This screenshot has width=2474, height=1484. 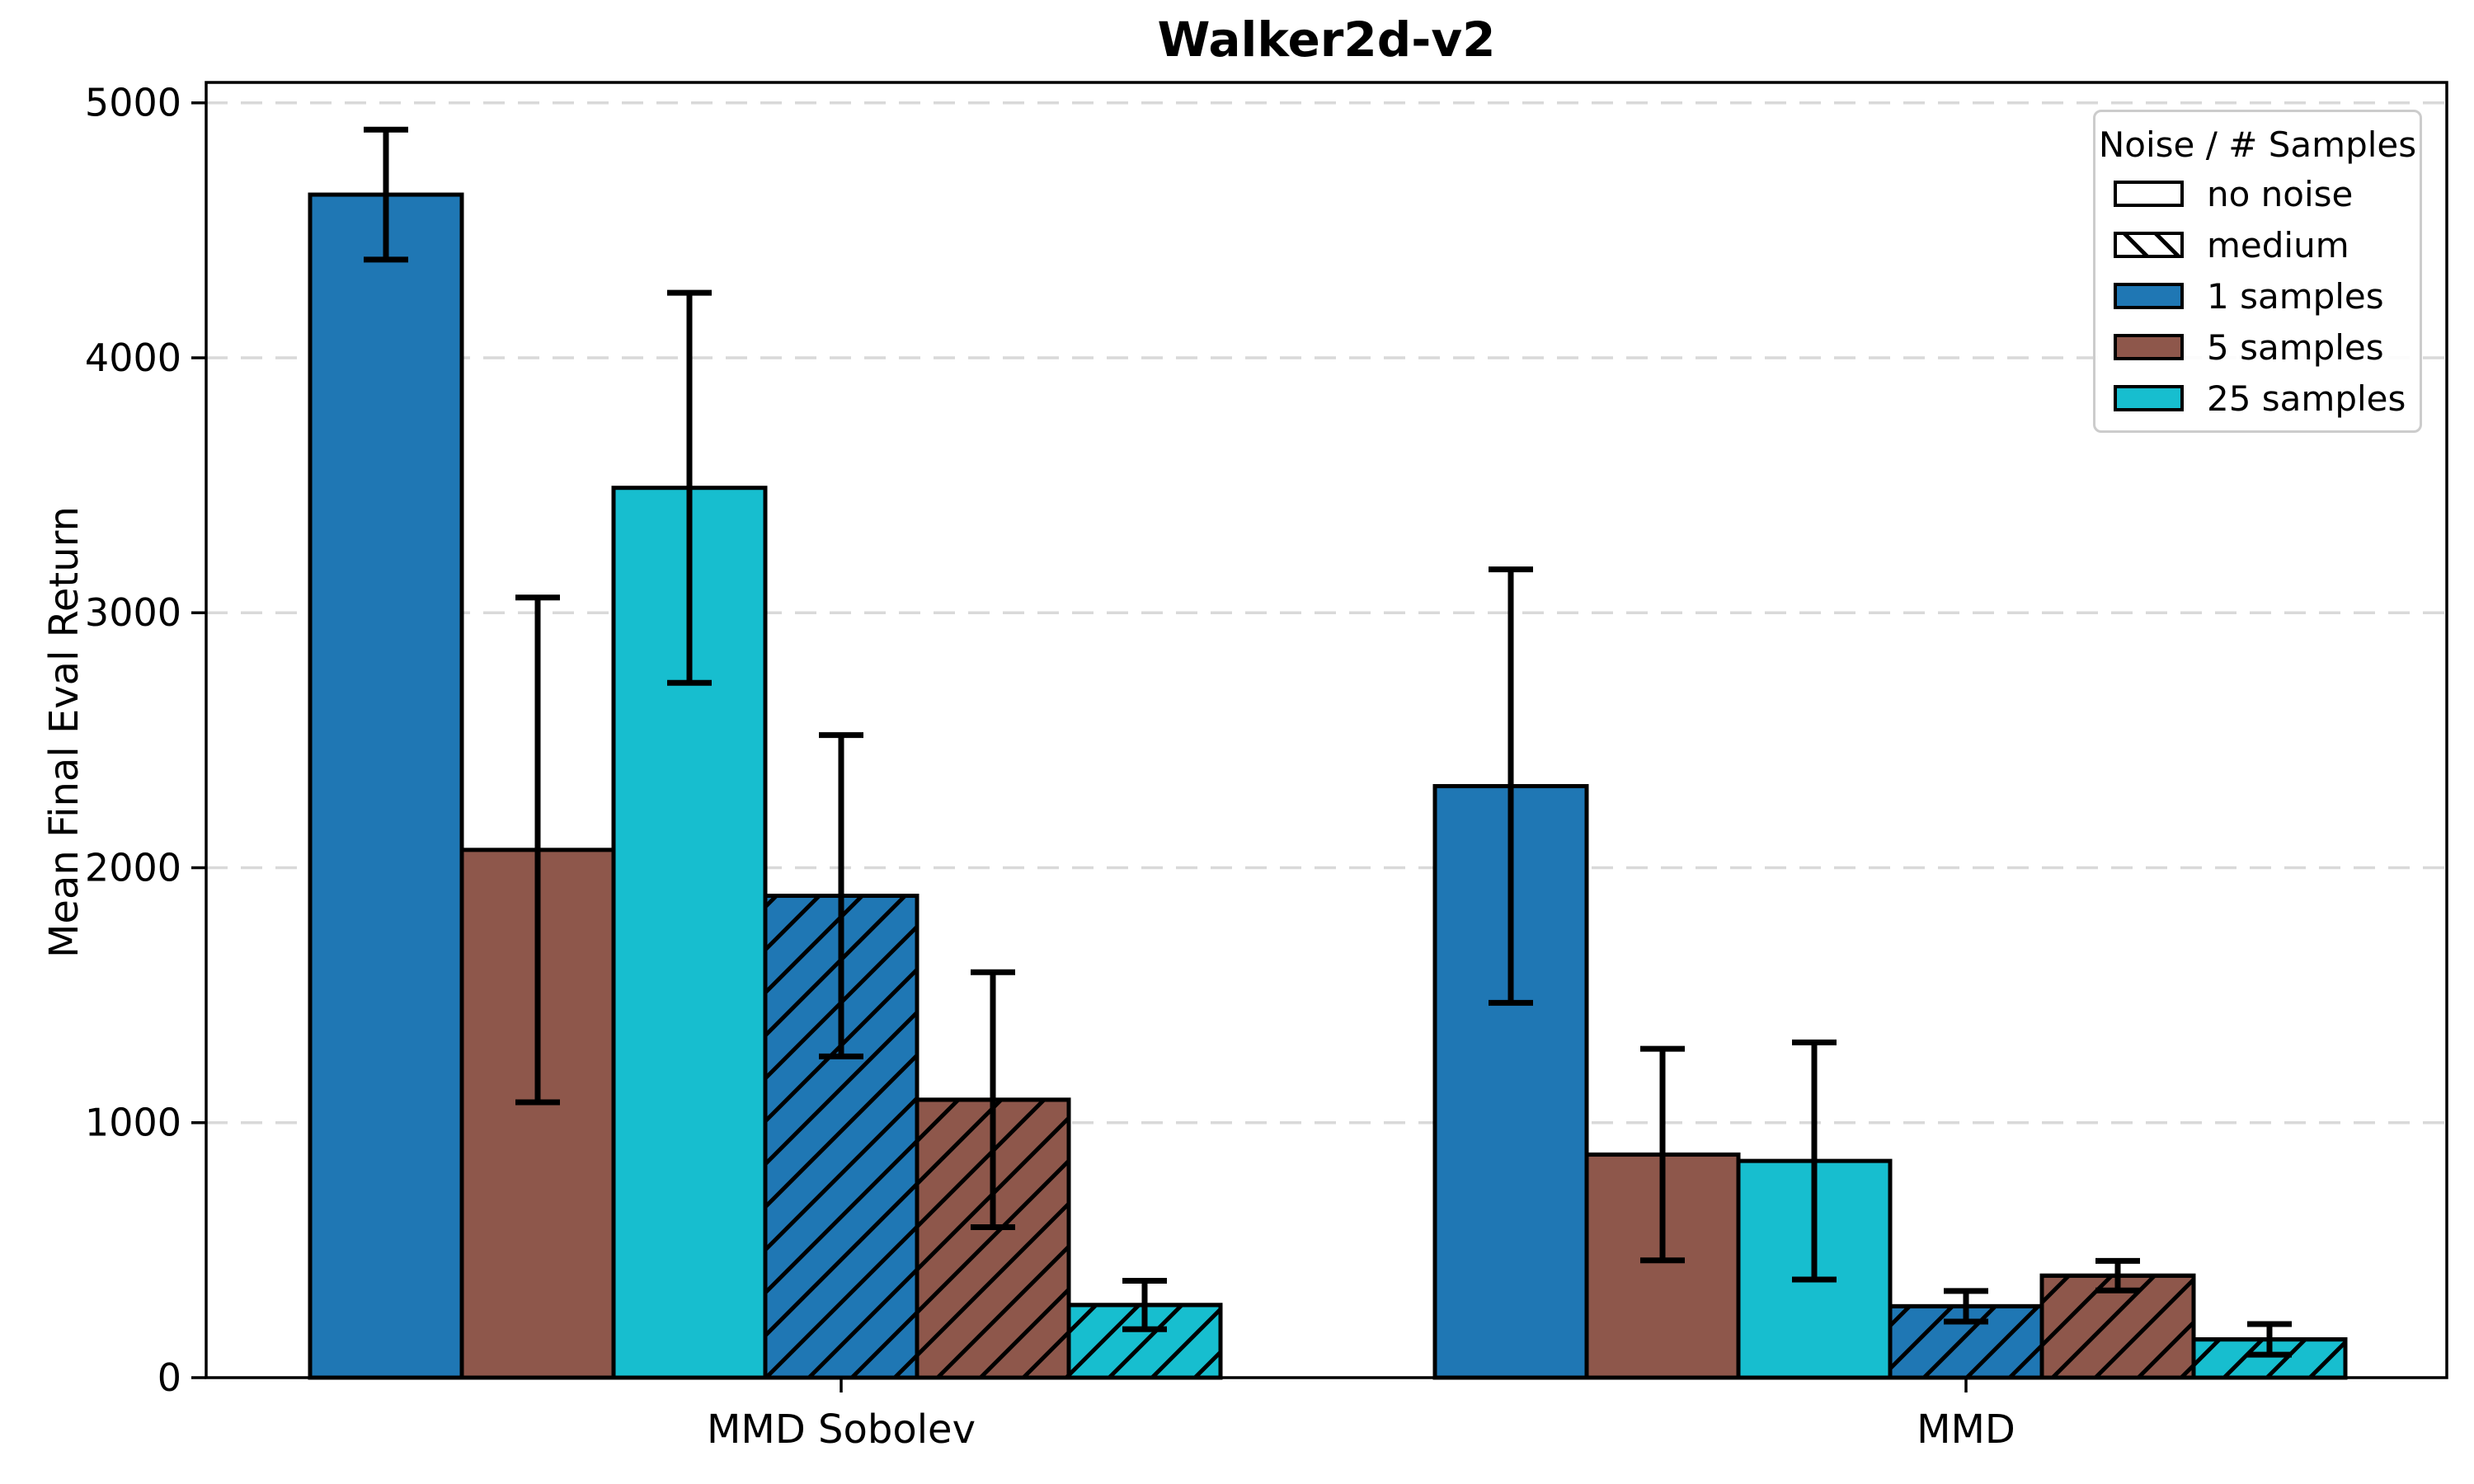 I want to click on legend-entry-no-noise: no noise, so click(x=2257, y=193).